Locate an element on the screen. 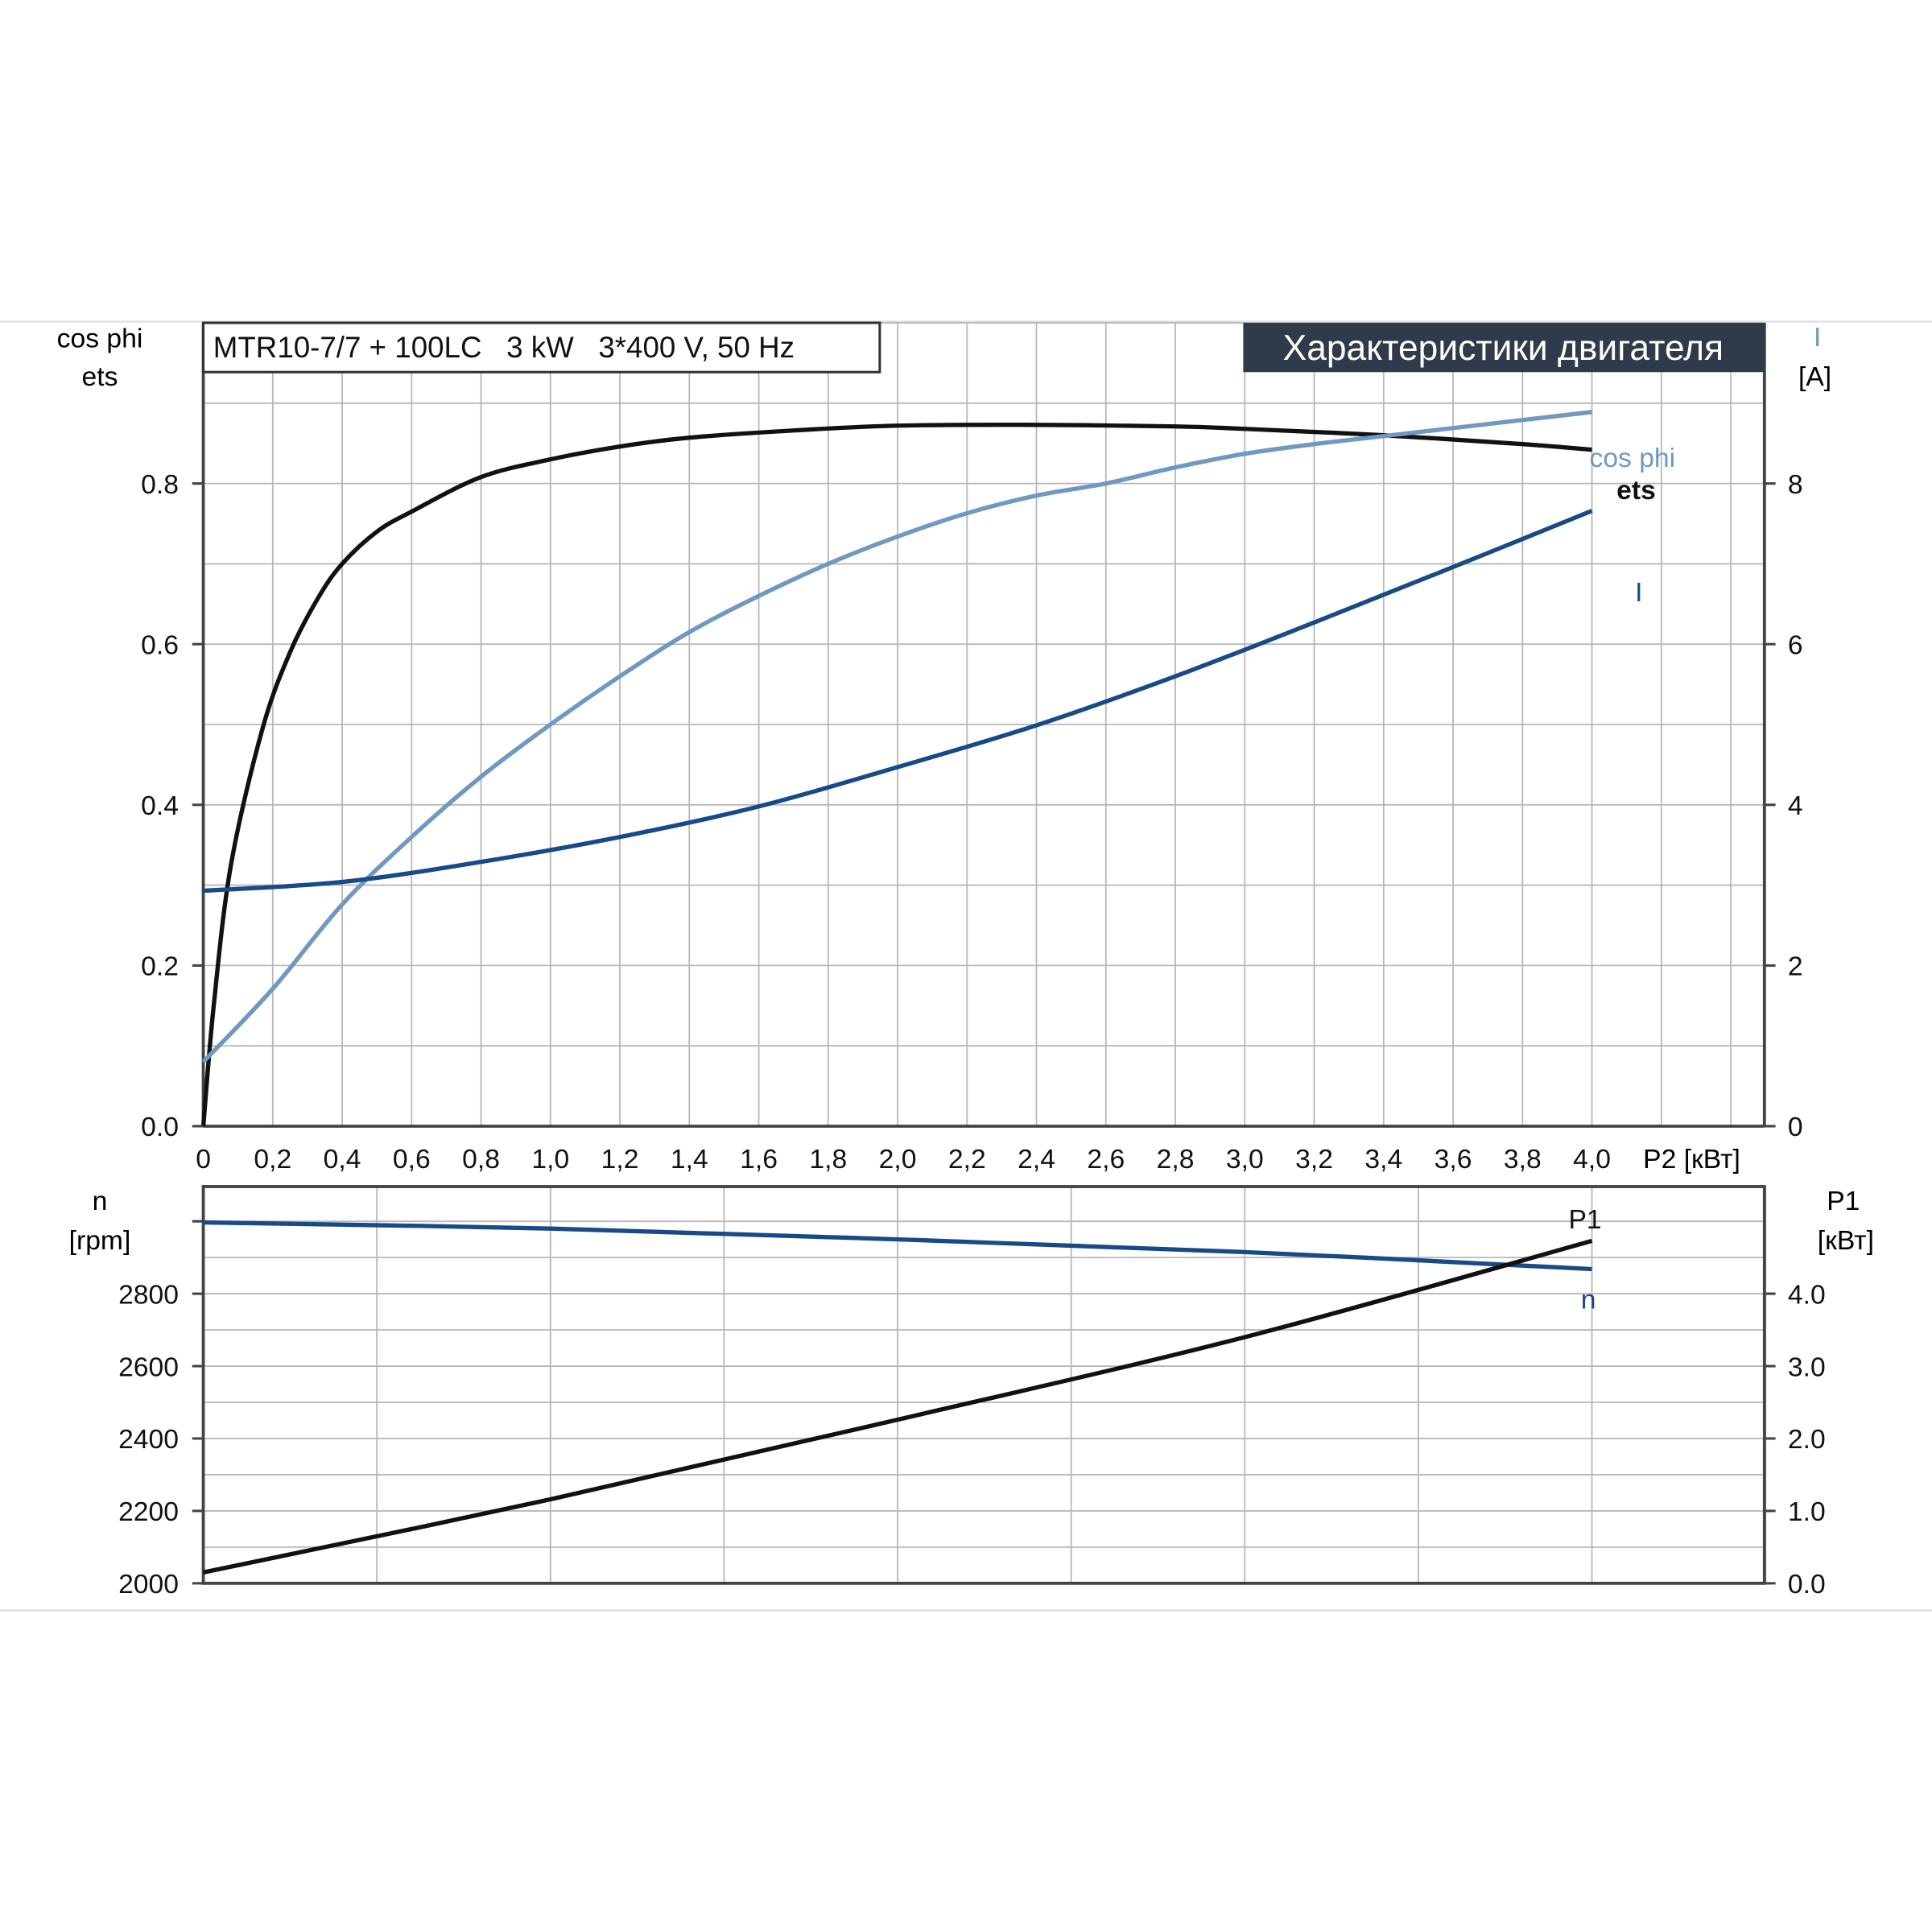 Image resolution: width=1932 pixels, height=1932 pixels. model-label: MTR10-7/7 + 100LC 3 kW 3*400 V, 50 Hz is located at coordinates (504, 347).